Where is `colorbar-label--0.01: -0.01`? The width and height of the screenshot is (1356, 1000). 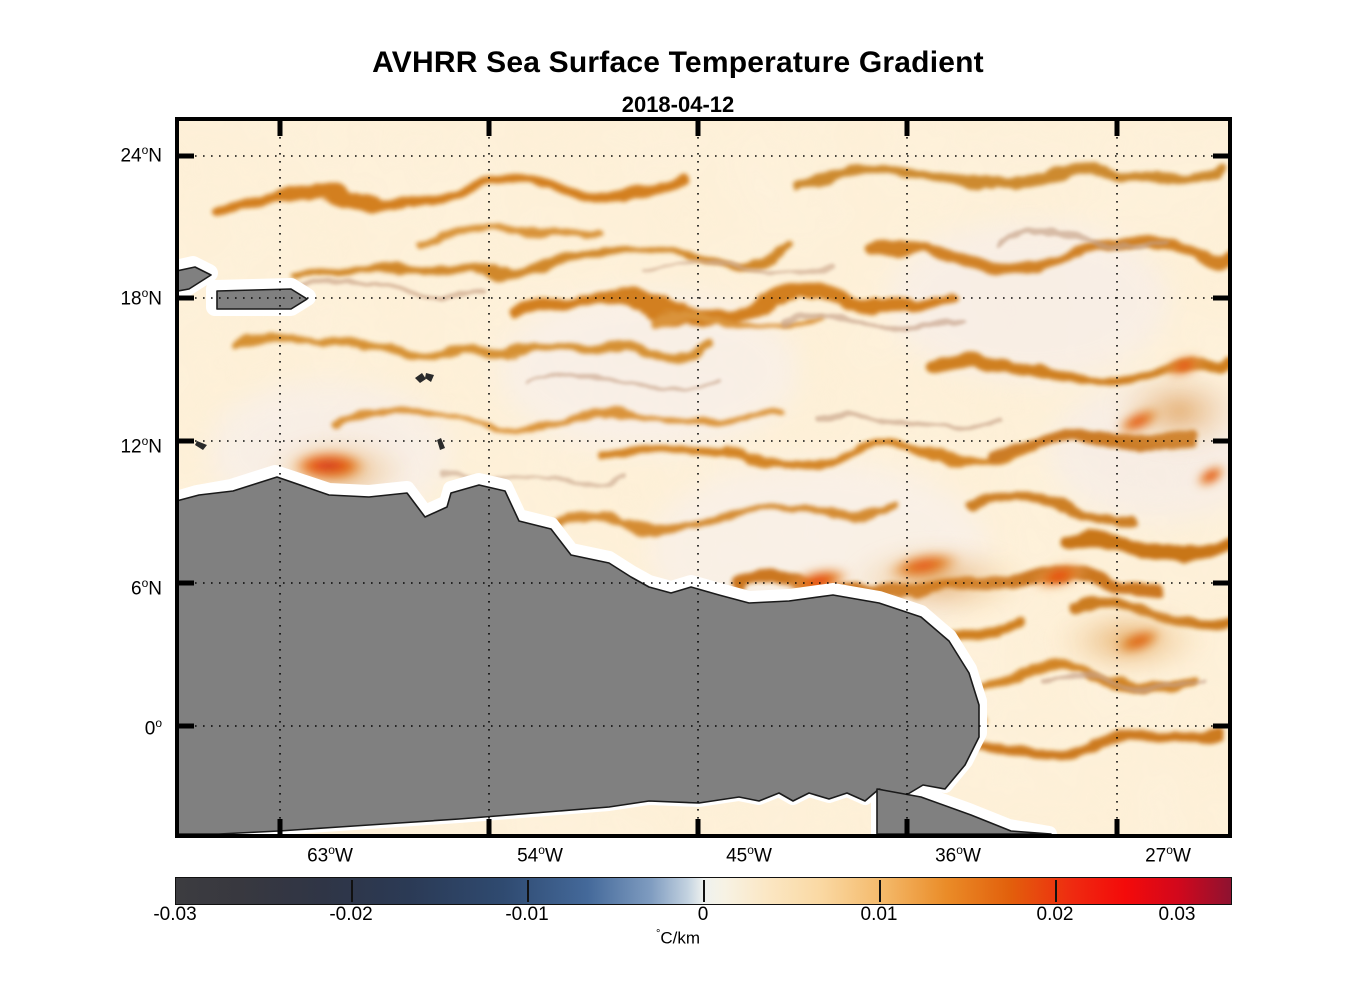 colorbar-label--0.01: -0.01 is located at coordinates (527, 914).